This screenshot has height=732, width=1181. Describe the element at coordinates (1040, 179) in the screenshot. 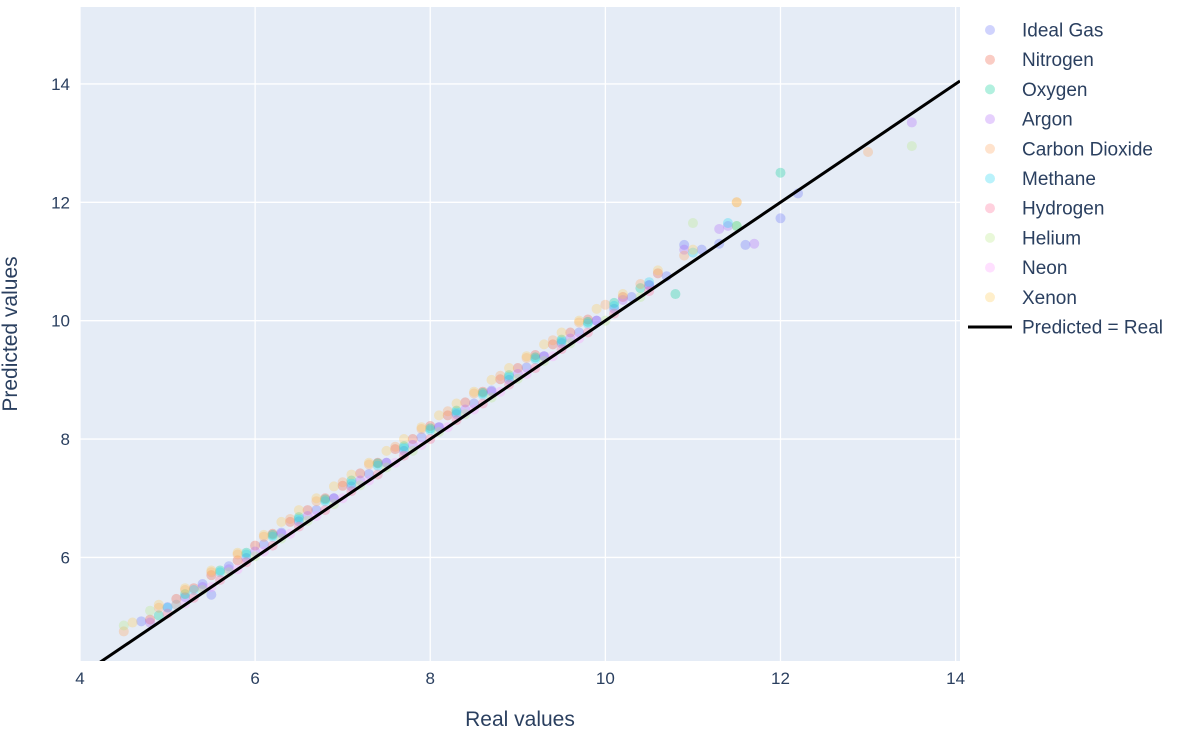

I see `legend-item-methane: Methane` at that location.